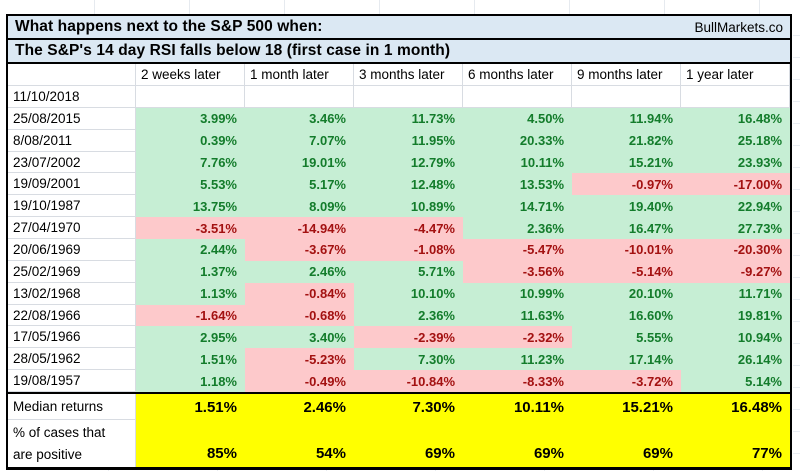 The image size is (800, 471). Describe the element at coordinates (408, 184) in the screenshot. I see `return-cell: 12.48%` at that location.